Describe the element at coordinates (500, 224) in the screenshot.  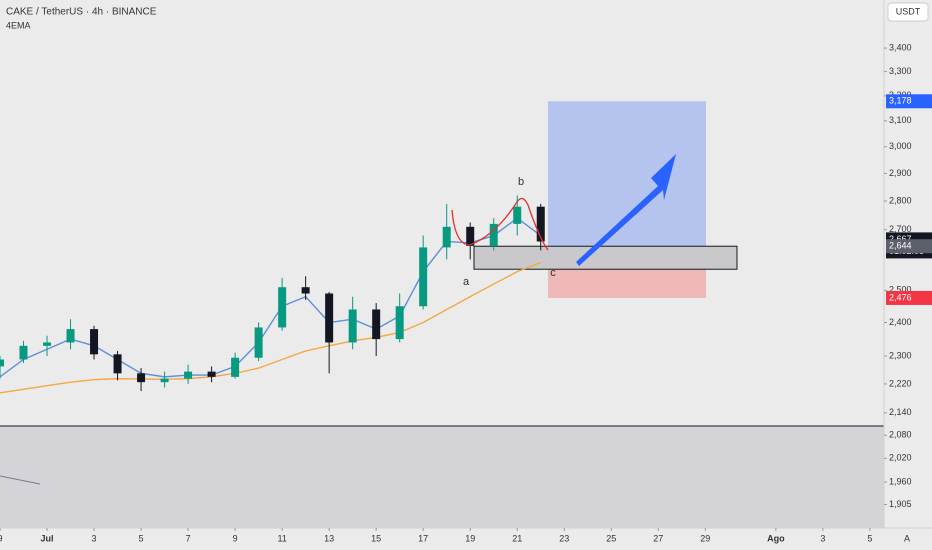
I see `pattern-curve` at that location.